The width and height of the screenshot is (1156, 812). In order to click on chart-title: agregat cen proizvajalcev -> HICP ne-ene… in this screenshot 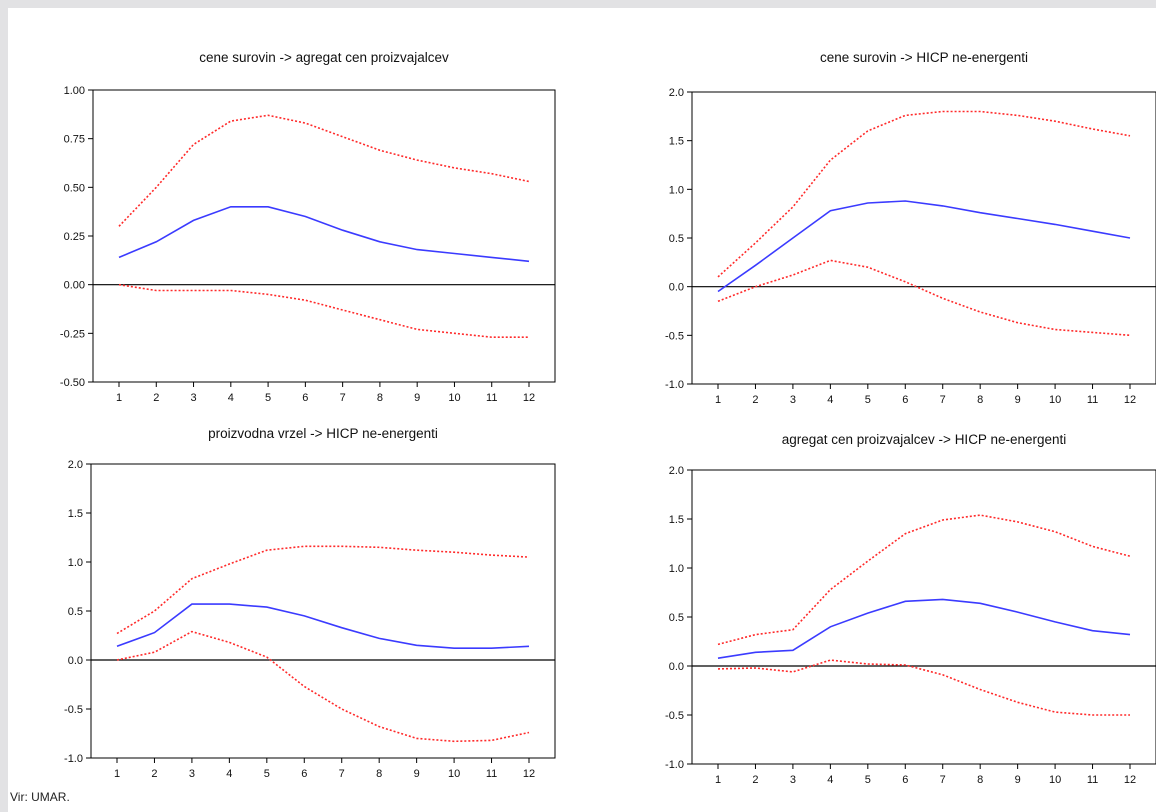, I will do `click(924, 439)`.